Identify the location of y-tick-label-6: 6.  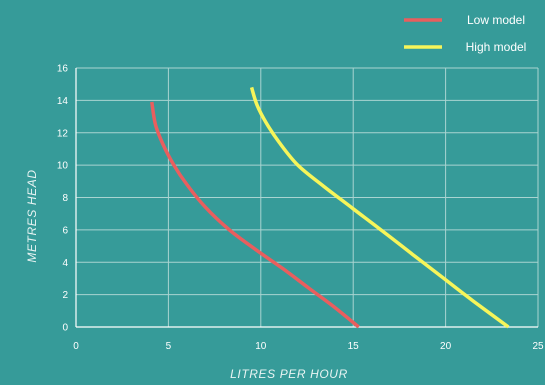
(65, 230).